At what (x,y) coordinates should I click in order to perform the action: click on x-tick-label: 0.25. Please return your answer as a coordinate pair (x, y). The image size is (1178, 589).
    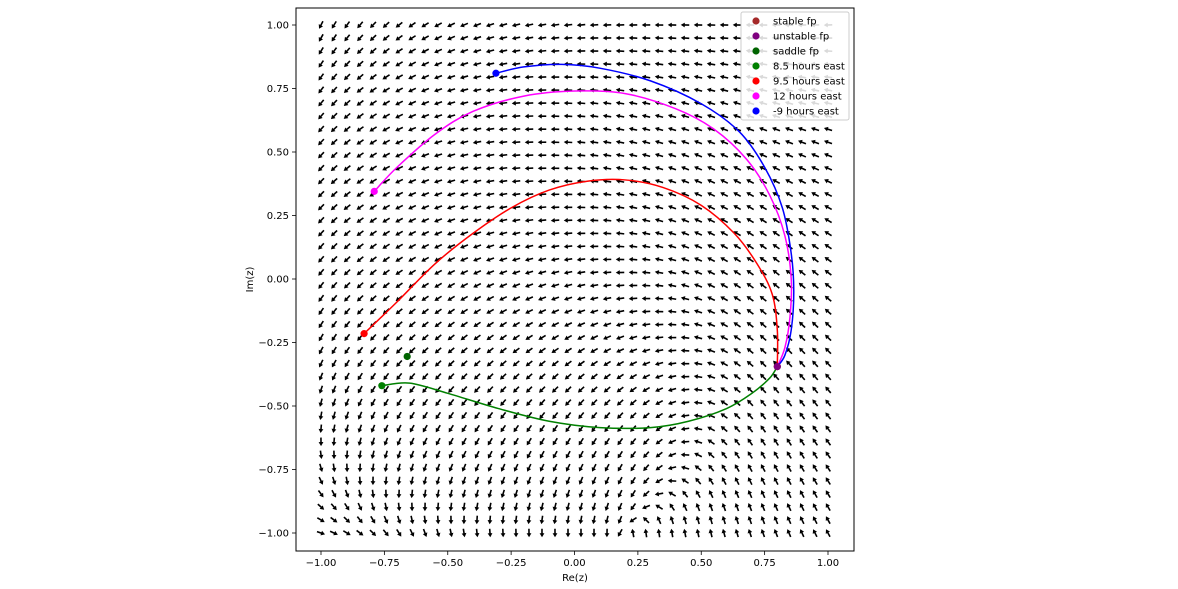
    Looking at the image, I should click on (638, 563).